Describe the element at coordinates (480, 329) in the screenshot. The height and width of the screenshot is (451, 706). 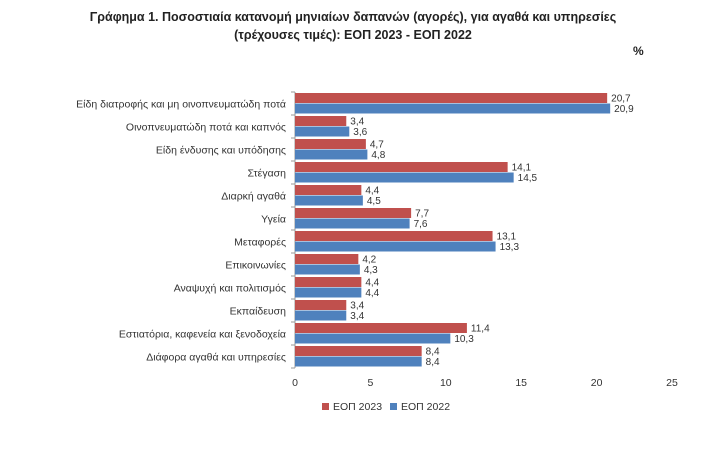
I see `data-label: 11,4` at that location.